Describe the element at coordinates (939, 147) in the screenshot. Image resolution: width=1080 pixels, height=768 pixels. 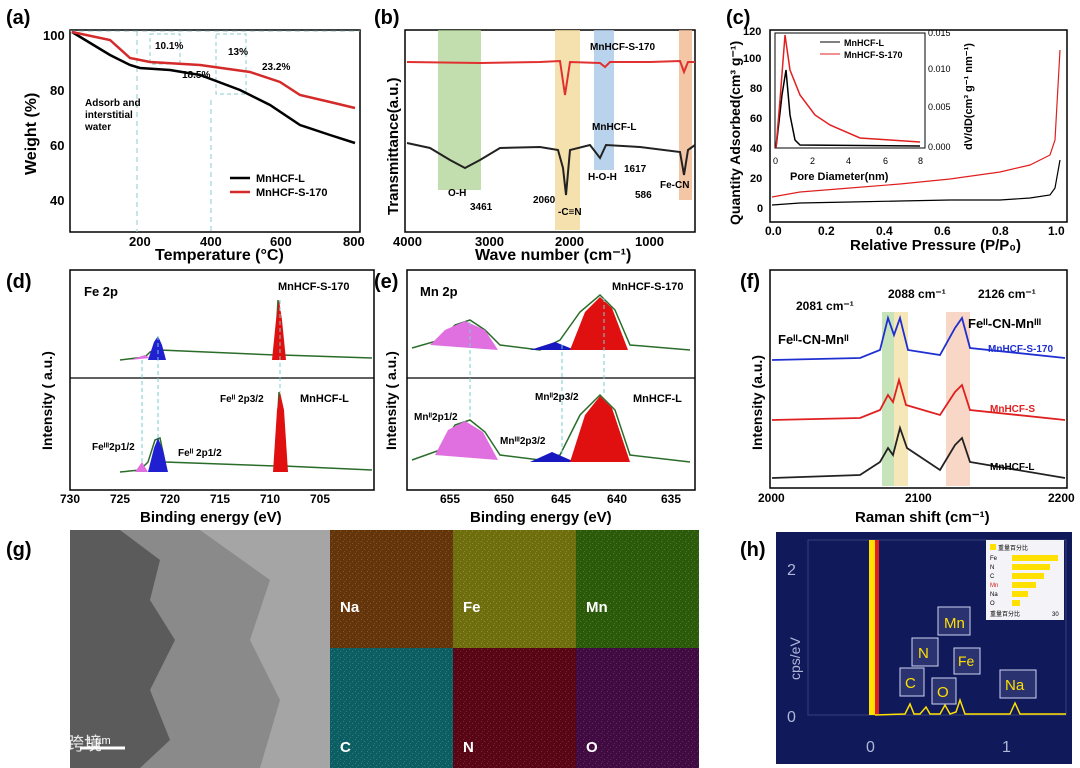
I see `tick-label: 0.000` at that location.